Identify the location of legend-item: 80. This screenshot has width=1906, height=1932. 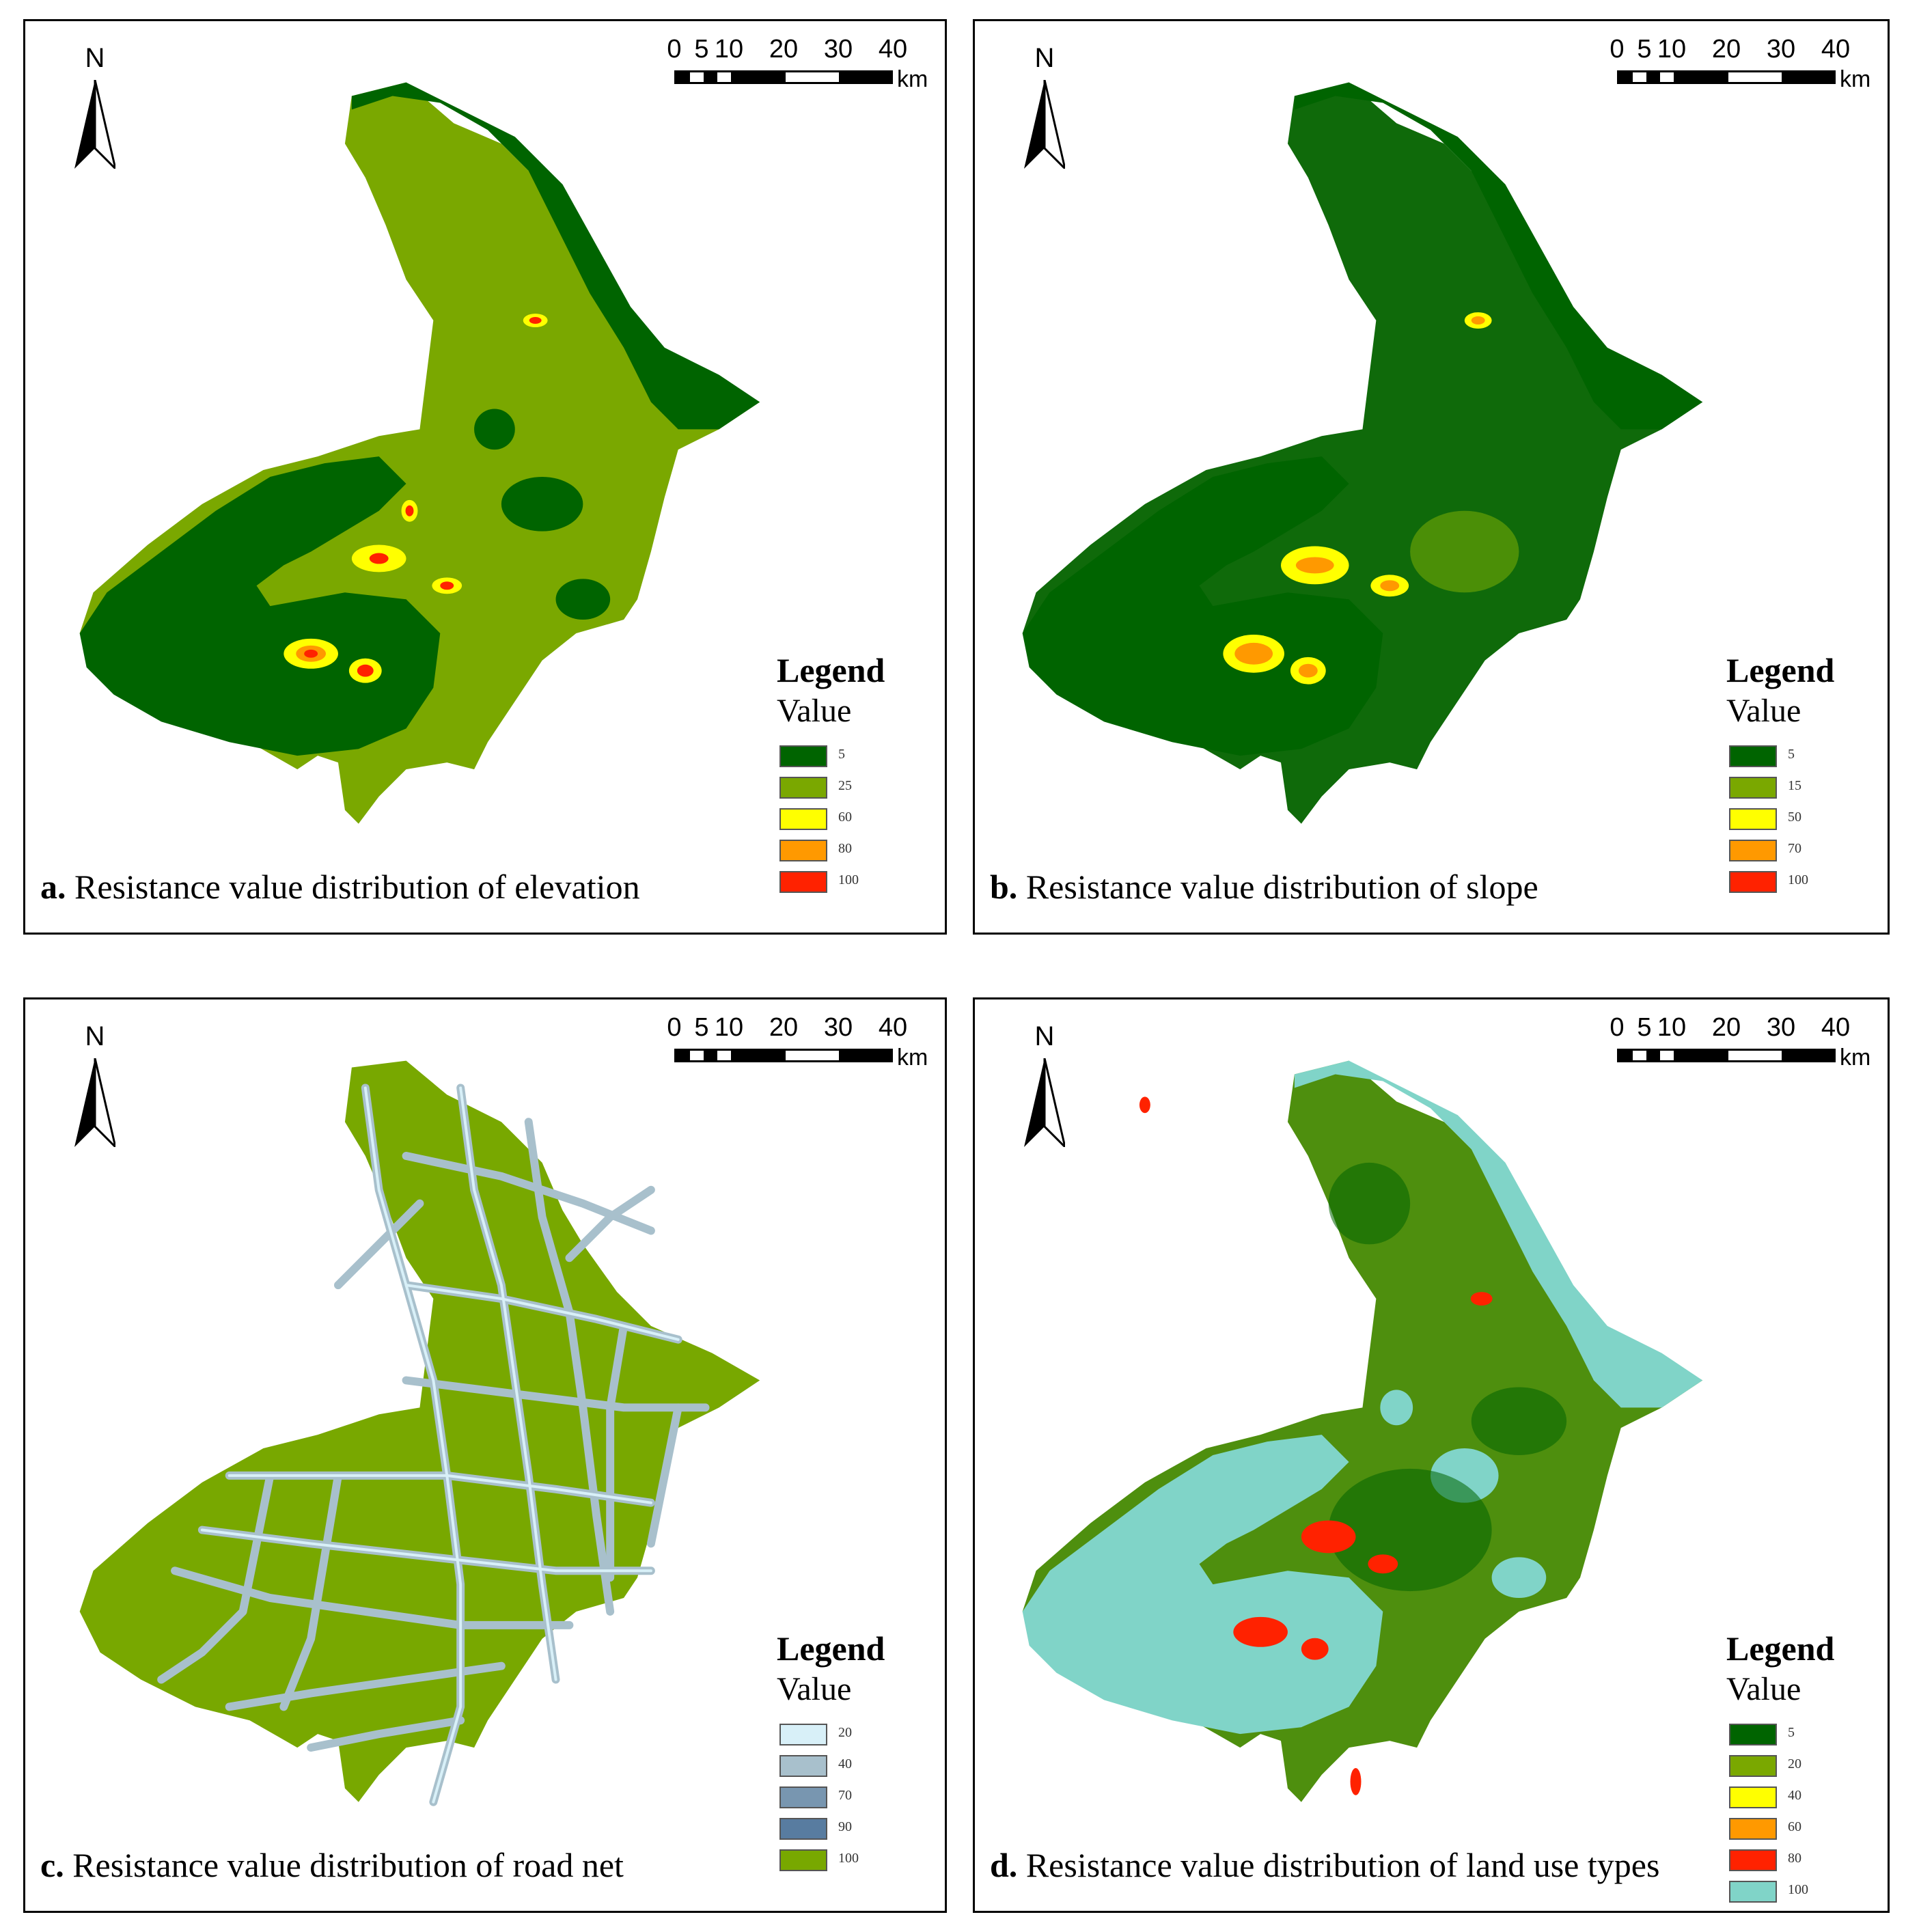
(855, 852).